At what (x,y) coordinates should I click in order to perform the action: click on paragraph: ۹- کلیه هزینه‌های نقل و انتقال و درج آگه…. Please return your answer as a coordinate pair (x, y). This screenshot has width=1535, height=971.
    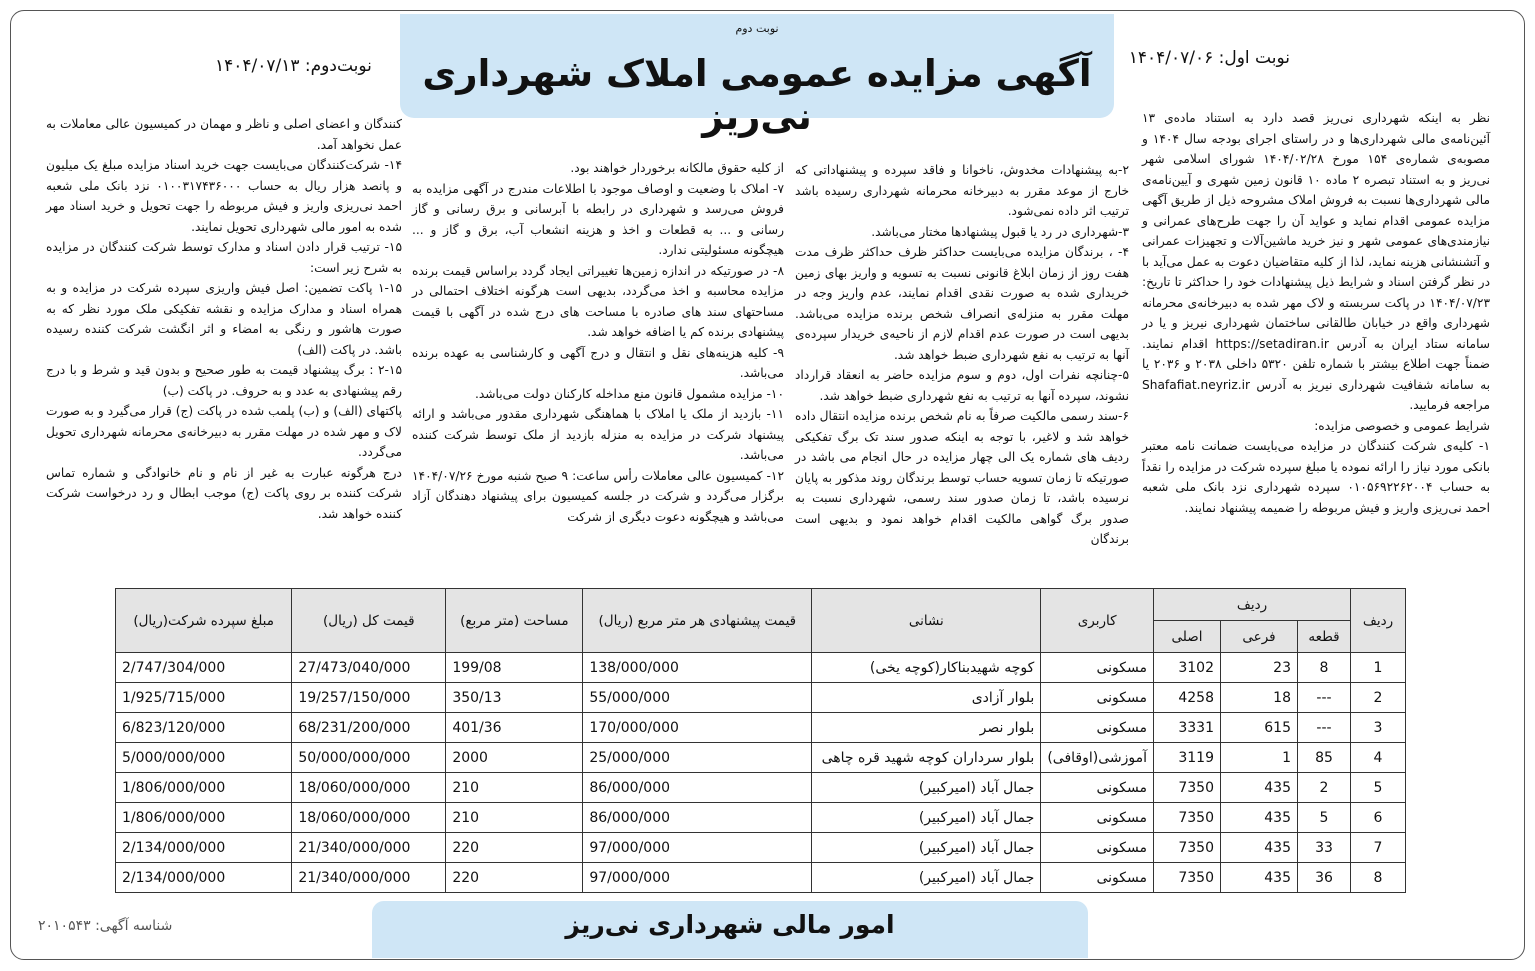
    Looking at the image, I should click on (598, 363).